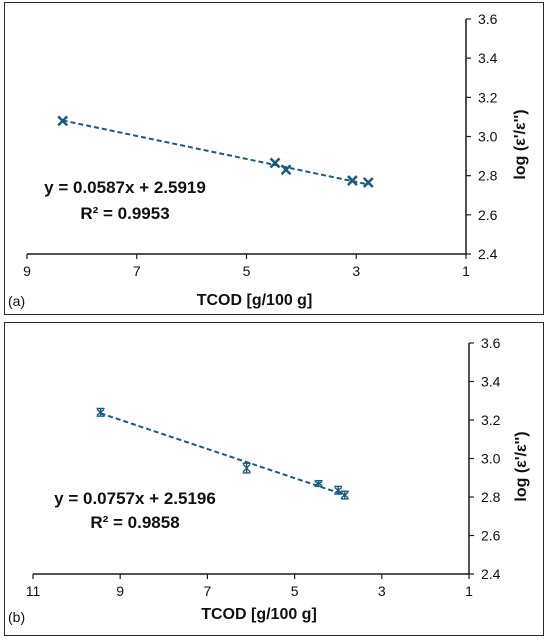  I want to click on r-squared-label: R² = 0.9858, so click(134, 522).